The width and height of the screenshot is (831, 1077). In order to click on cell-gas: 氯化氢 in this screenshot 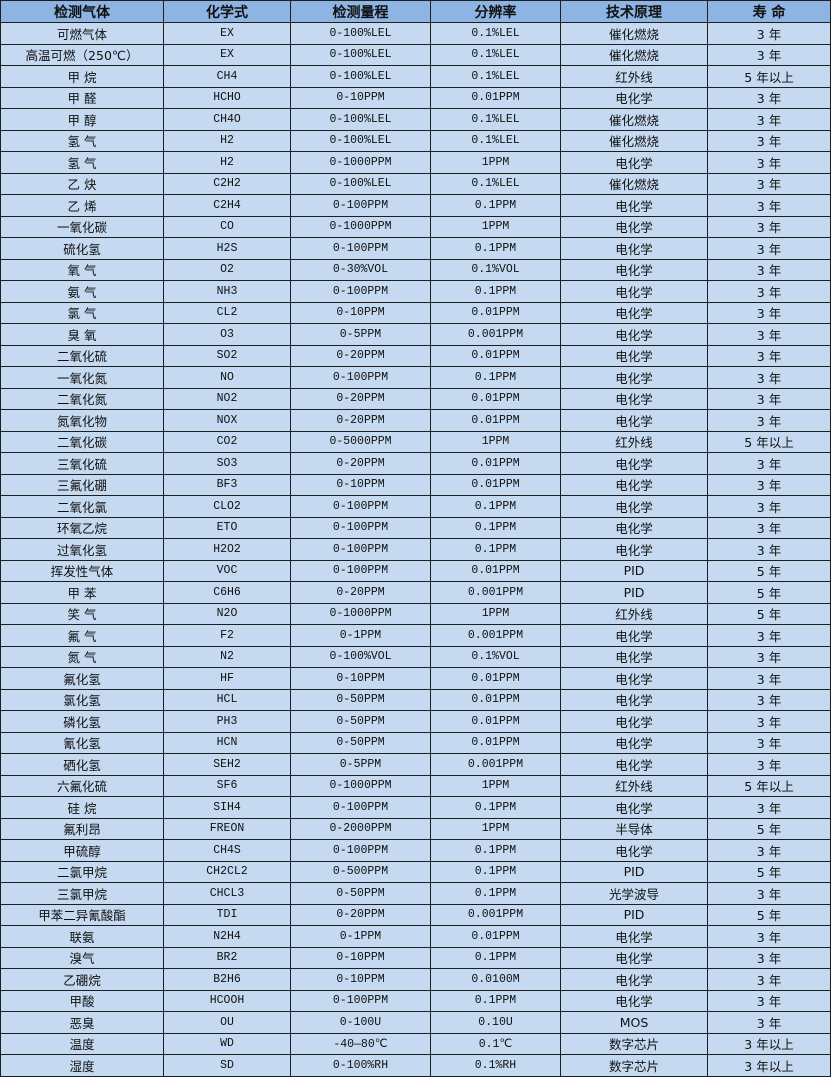, I will do `click(82, 699)`.